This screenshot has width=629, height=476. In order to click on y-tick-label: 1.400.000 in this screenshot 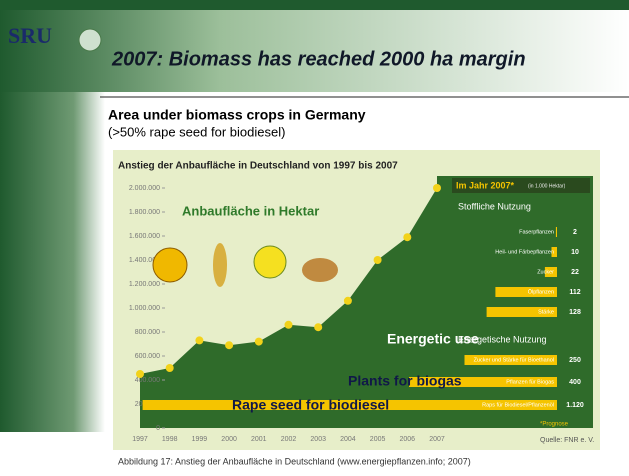, I will do `click(144, 260)`.